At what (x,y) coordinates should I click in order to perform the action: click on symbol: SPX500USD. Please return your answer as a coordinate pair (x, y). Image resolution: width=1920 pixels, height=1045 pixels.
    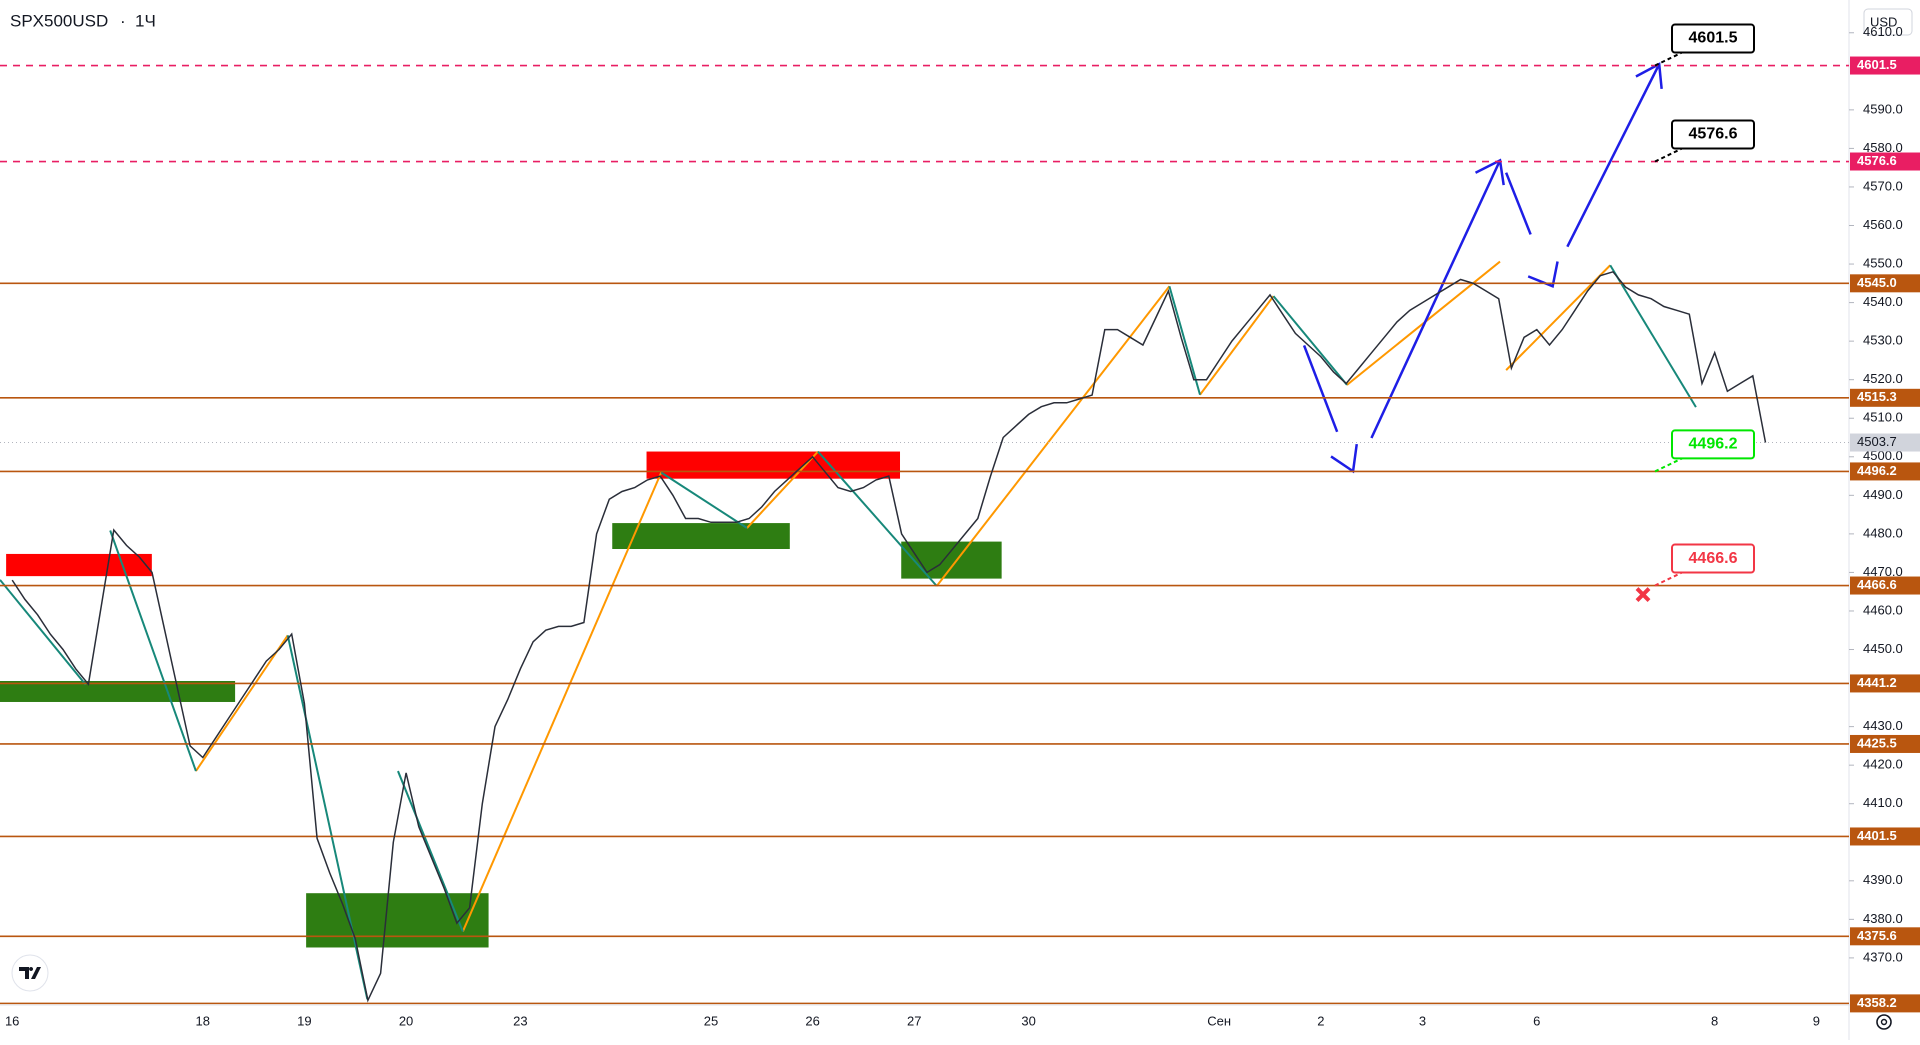
    Looking at the image, I should click on (59, 20).